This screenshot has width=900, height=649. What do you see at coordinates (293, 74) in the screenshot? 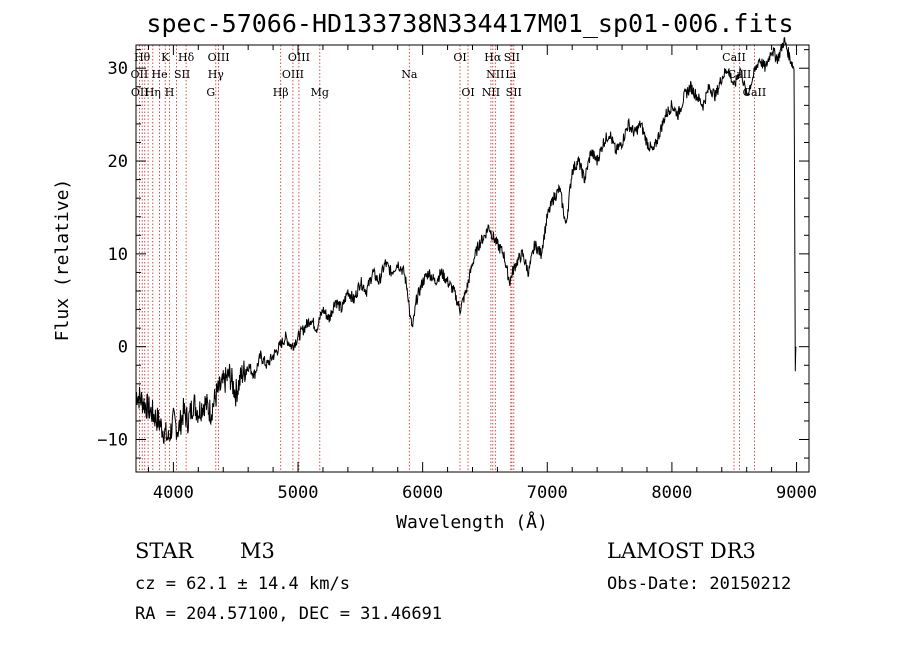
I see `line-label-row2-4: OIII` at bounding box center [293, 74].